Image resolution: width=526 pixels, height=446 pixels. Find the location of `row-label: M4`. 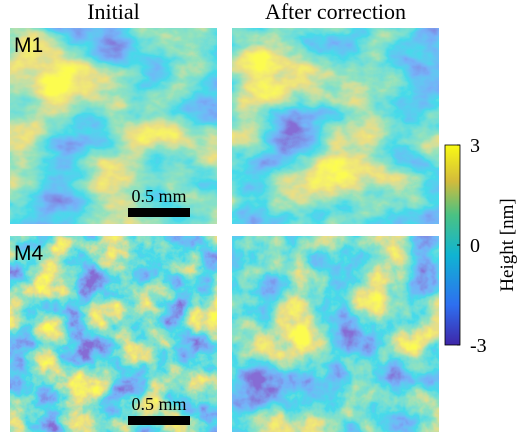

row-label: M4 is located at coordinates (28, 253).